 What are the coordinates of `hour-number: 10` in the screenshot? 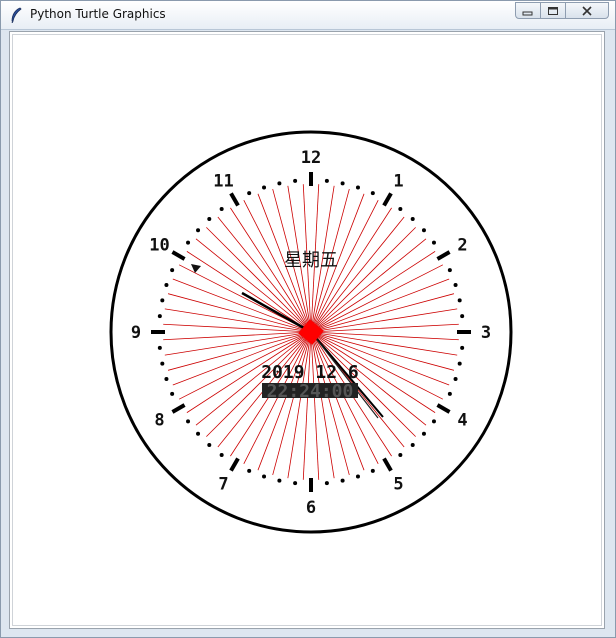 It's located at (159, 246).